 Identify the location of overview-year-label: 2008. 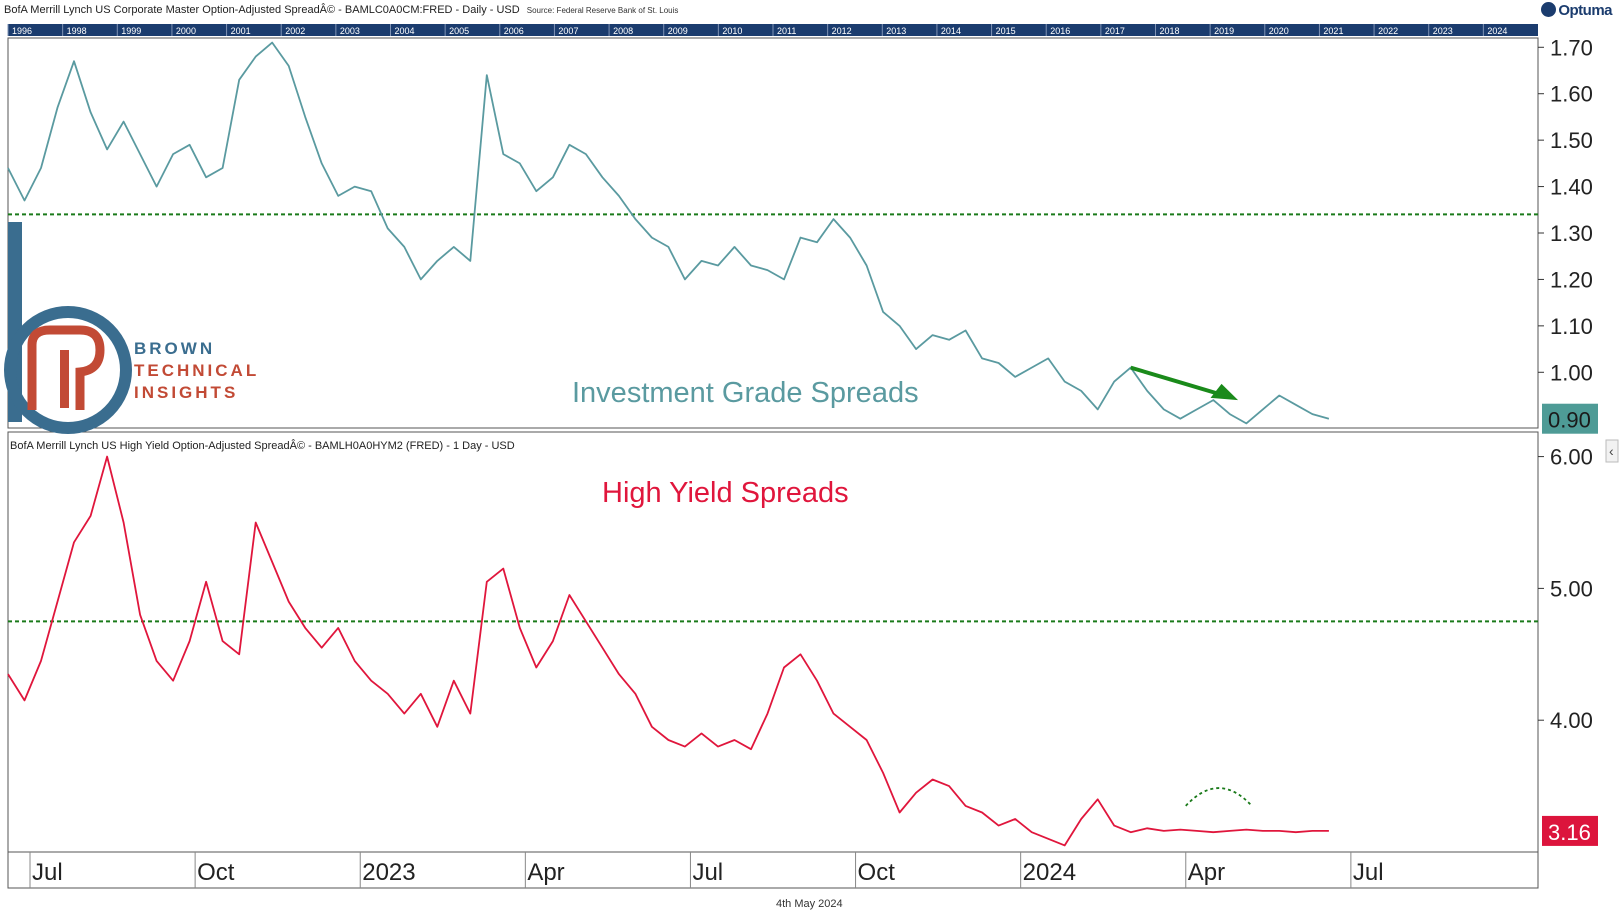
(623, 31).